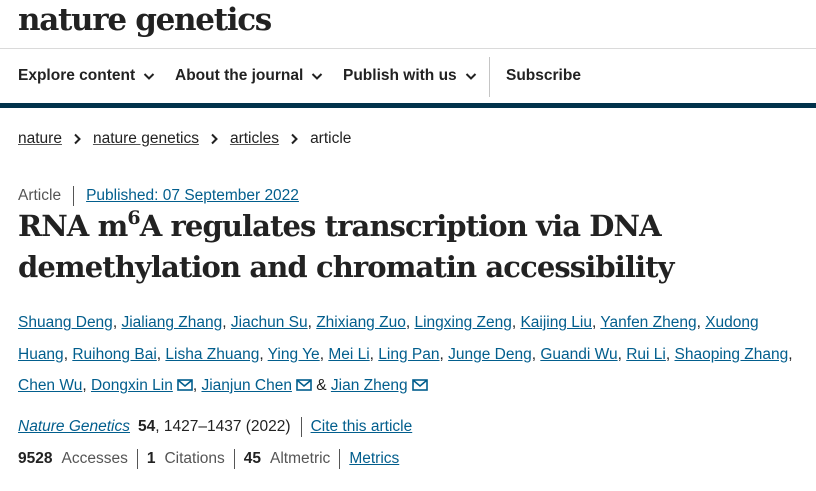  Describe the element at coordinates (369, 385) in the screenshot. I see `author-link: Jian Zheng` at that location.